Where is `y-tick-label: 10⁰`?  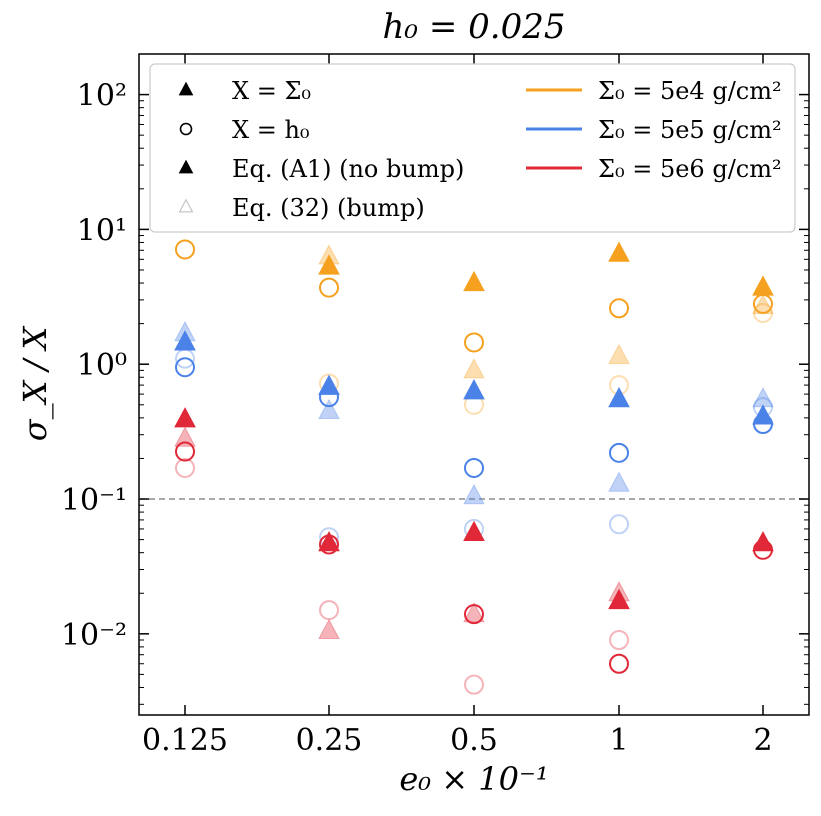 y-tick-label: 10⁰ is located at coordinates (102, 365).